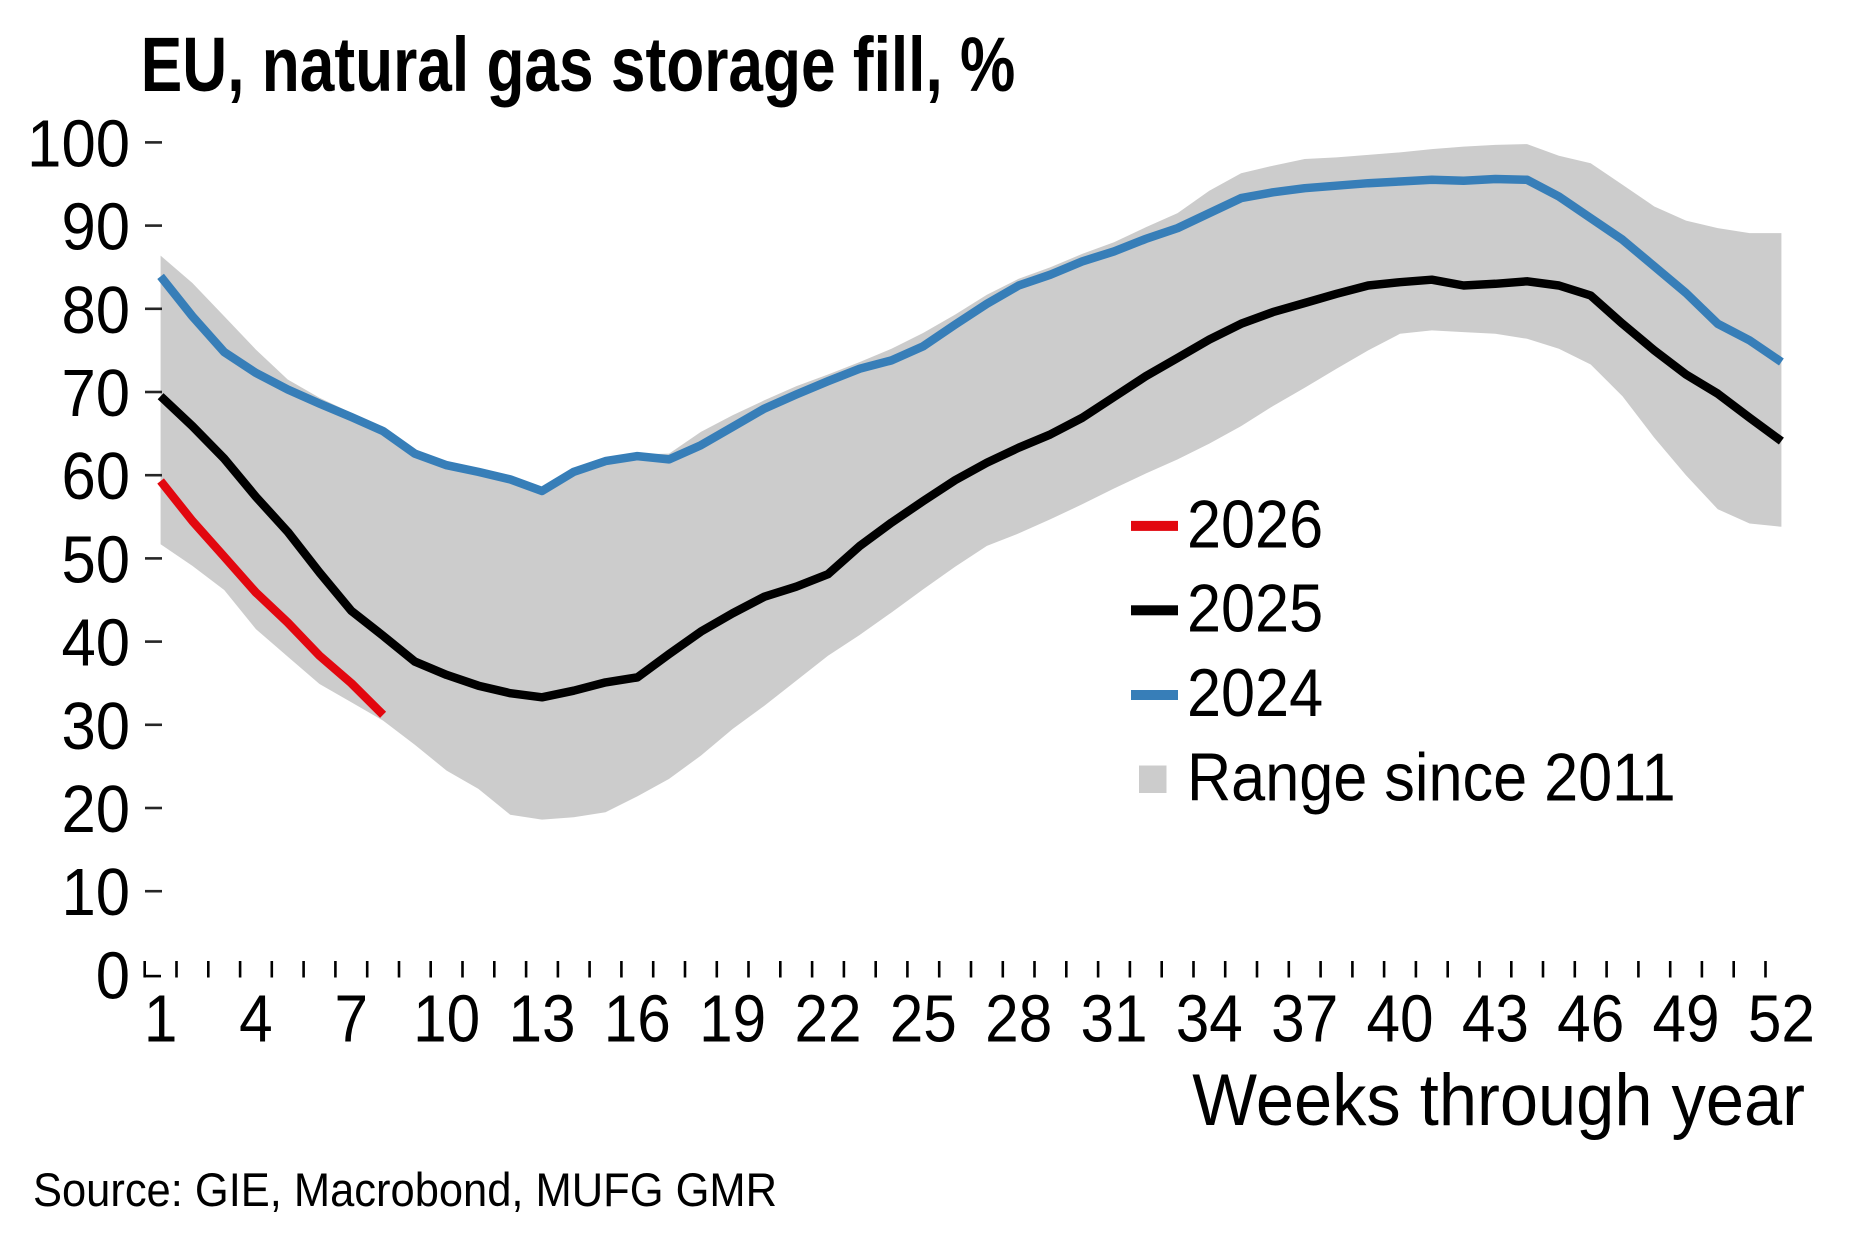  What do you see at coordinates (95, 809) in the screenshot?
I see `svg-text: 20` at bounding box center [95, 809].